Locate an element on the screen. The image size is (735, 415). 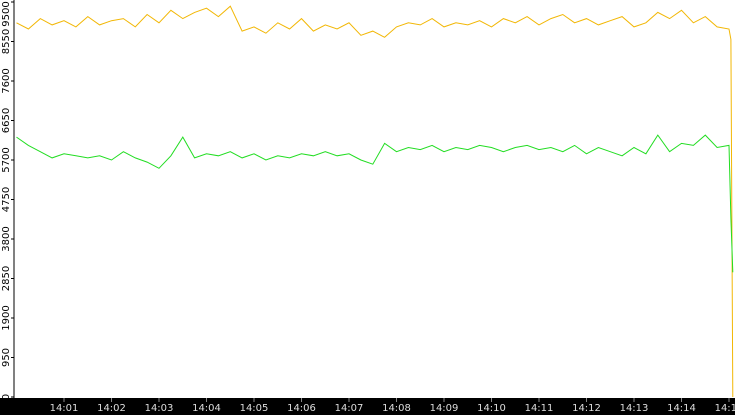
y-tick-label: 5700 is located at coordinates (6, 159).